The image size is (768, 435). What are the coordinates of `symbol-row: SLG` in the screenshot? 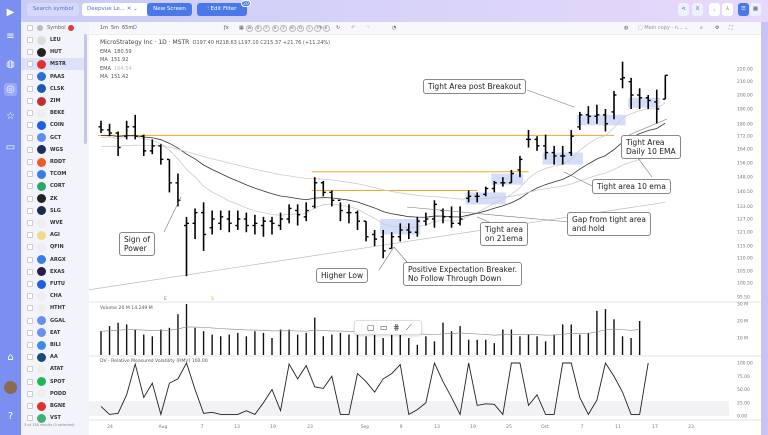 It's located at (54, 211).